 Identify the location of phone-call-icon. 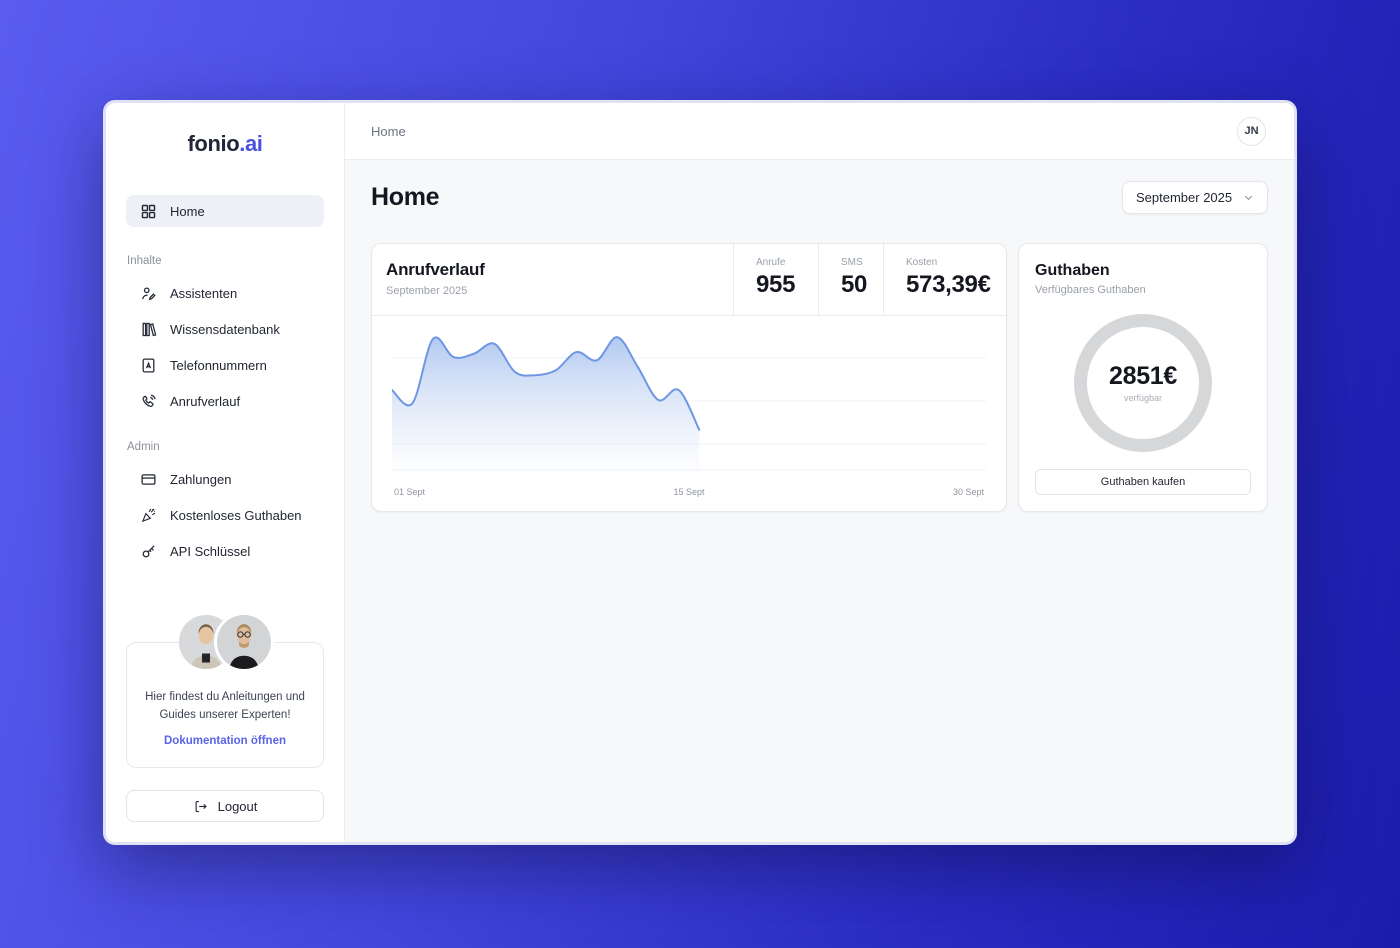
(148, 401).